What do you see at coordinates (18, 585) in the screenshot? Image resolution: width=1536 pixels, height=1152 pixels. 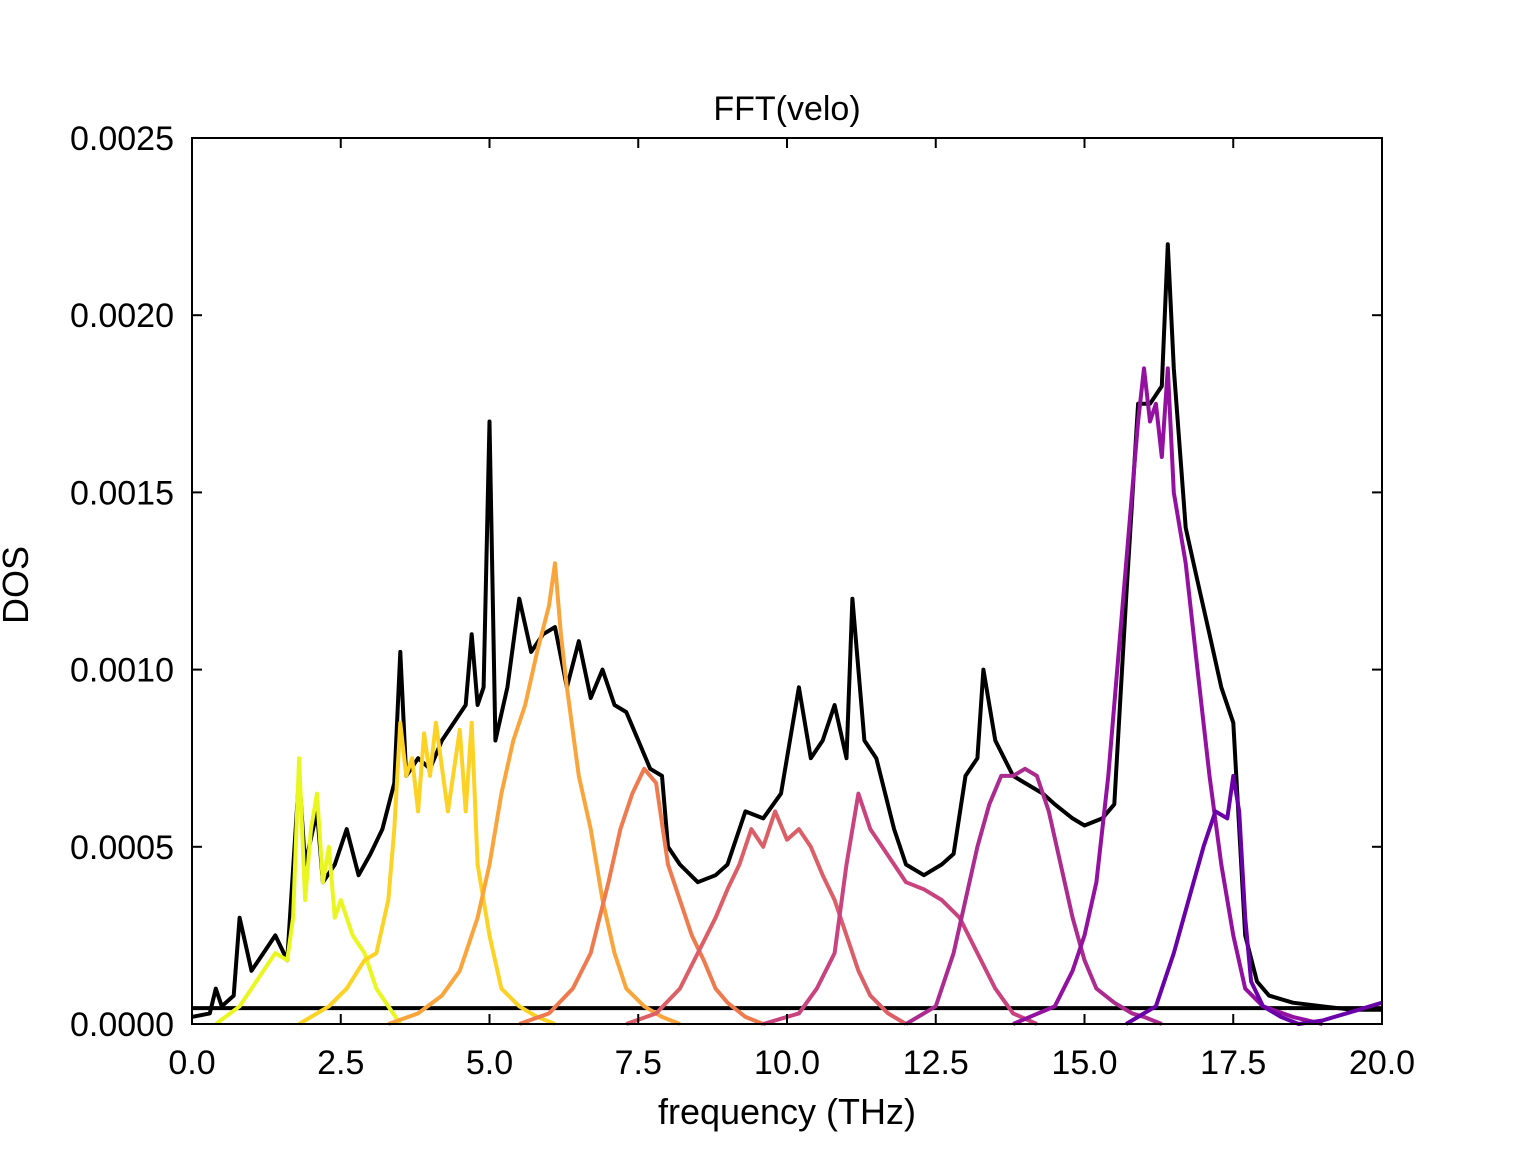 I see `y-axis-label: DOS` at bounding box center [18, 585].